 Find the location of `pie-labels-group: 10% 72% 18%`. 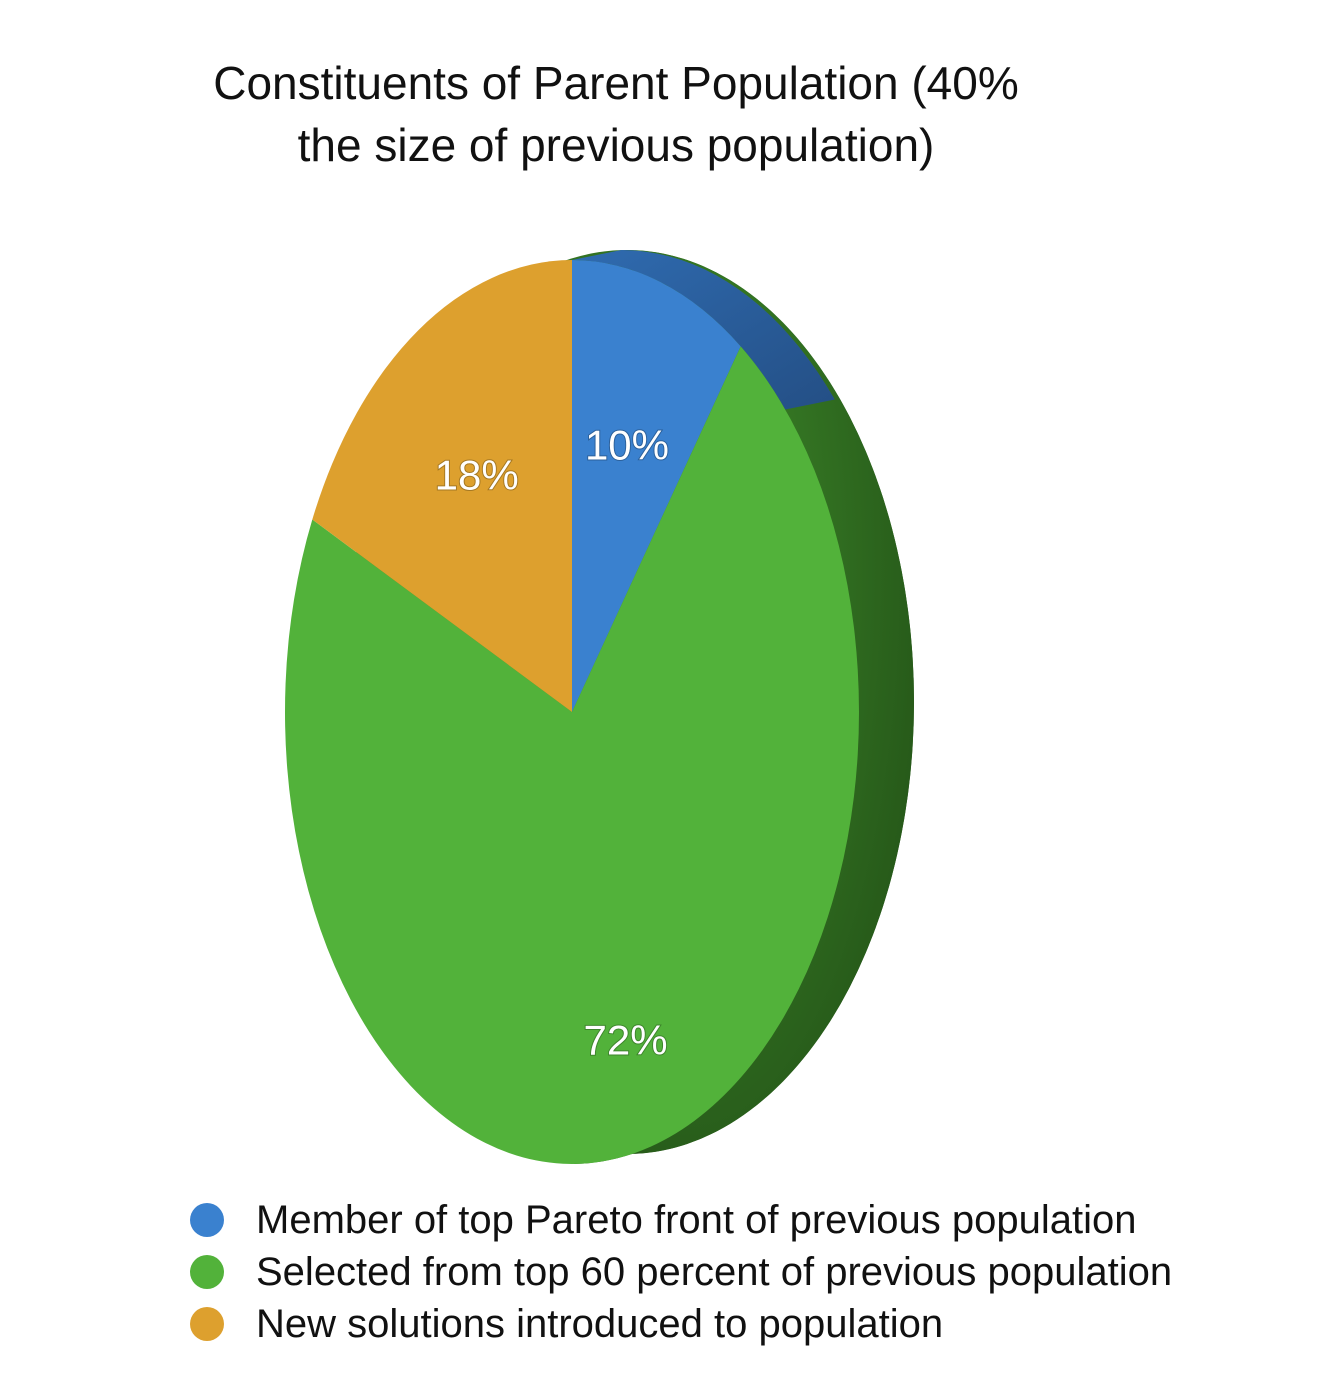

pie-labels-group: 10% 72% 18% is located at coordinates (552, 742).